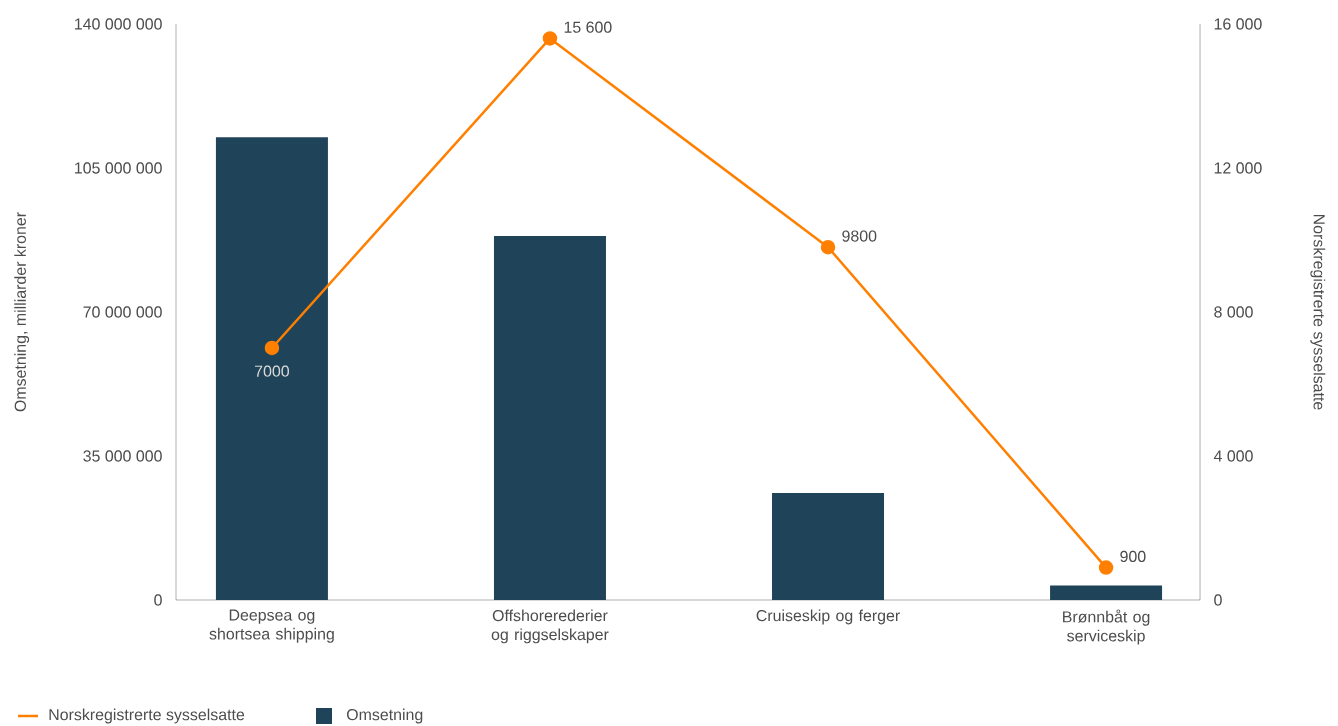 This screenshot has height=726, width=1338. What do you see at coordinates (588, 27) in the screenshot?
I see `data-label: 15 600` at bounding box center [588, 27].